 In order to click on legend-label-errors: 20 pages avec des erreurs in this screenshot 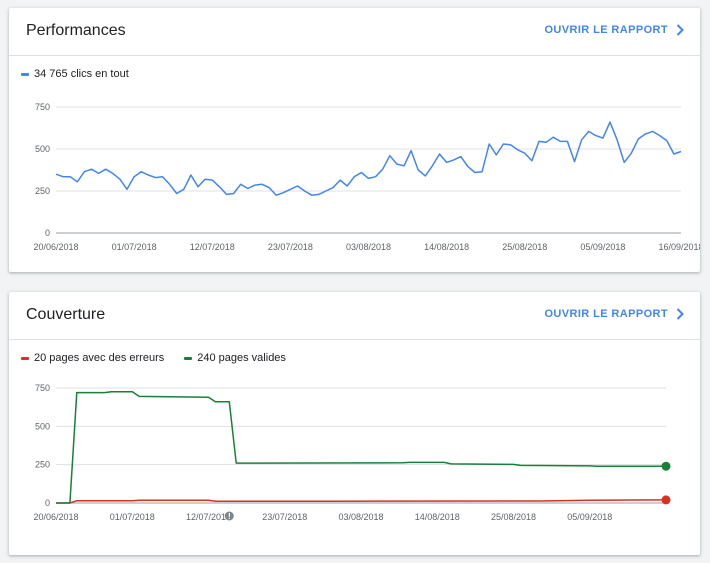, I will do `click(99, 358)`.